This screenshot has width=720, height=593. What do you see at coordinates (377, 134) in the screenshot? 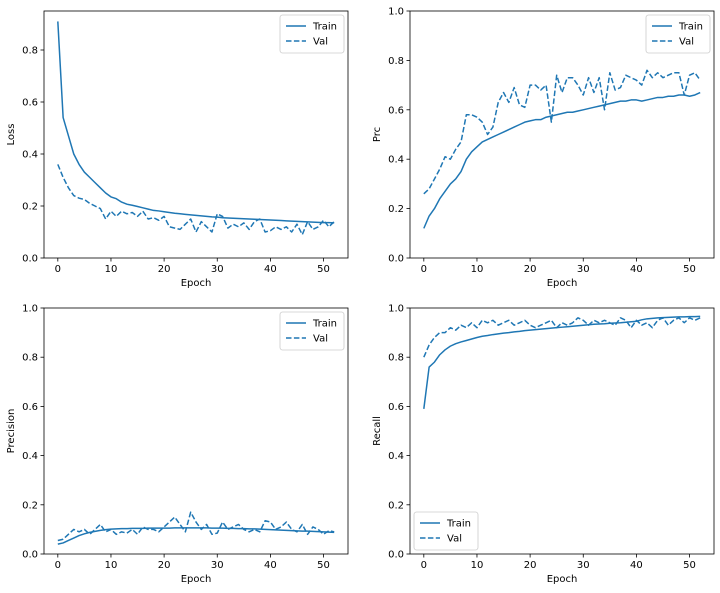
I see `y-axis-label: Prc` at bounding box center [377, 134].